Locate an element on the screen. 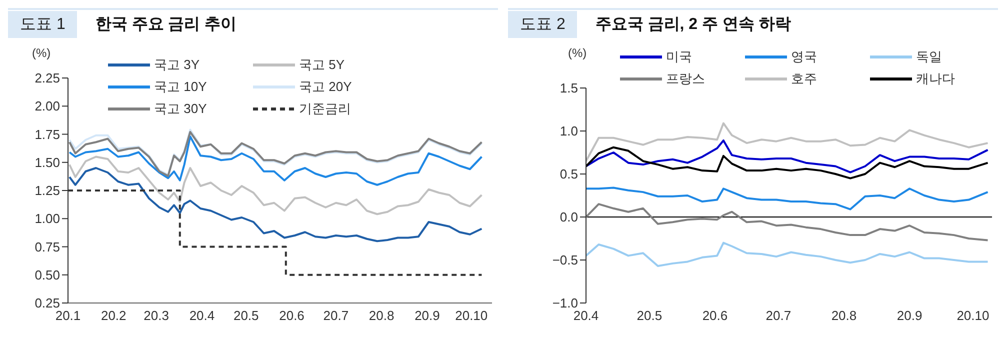 The image size is (1000, 348). legend-label: 영국 is located at coordinates (804, 57).